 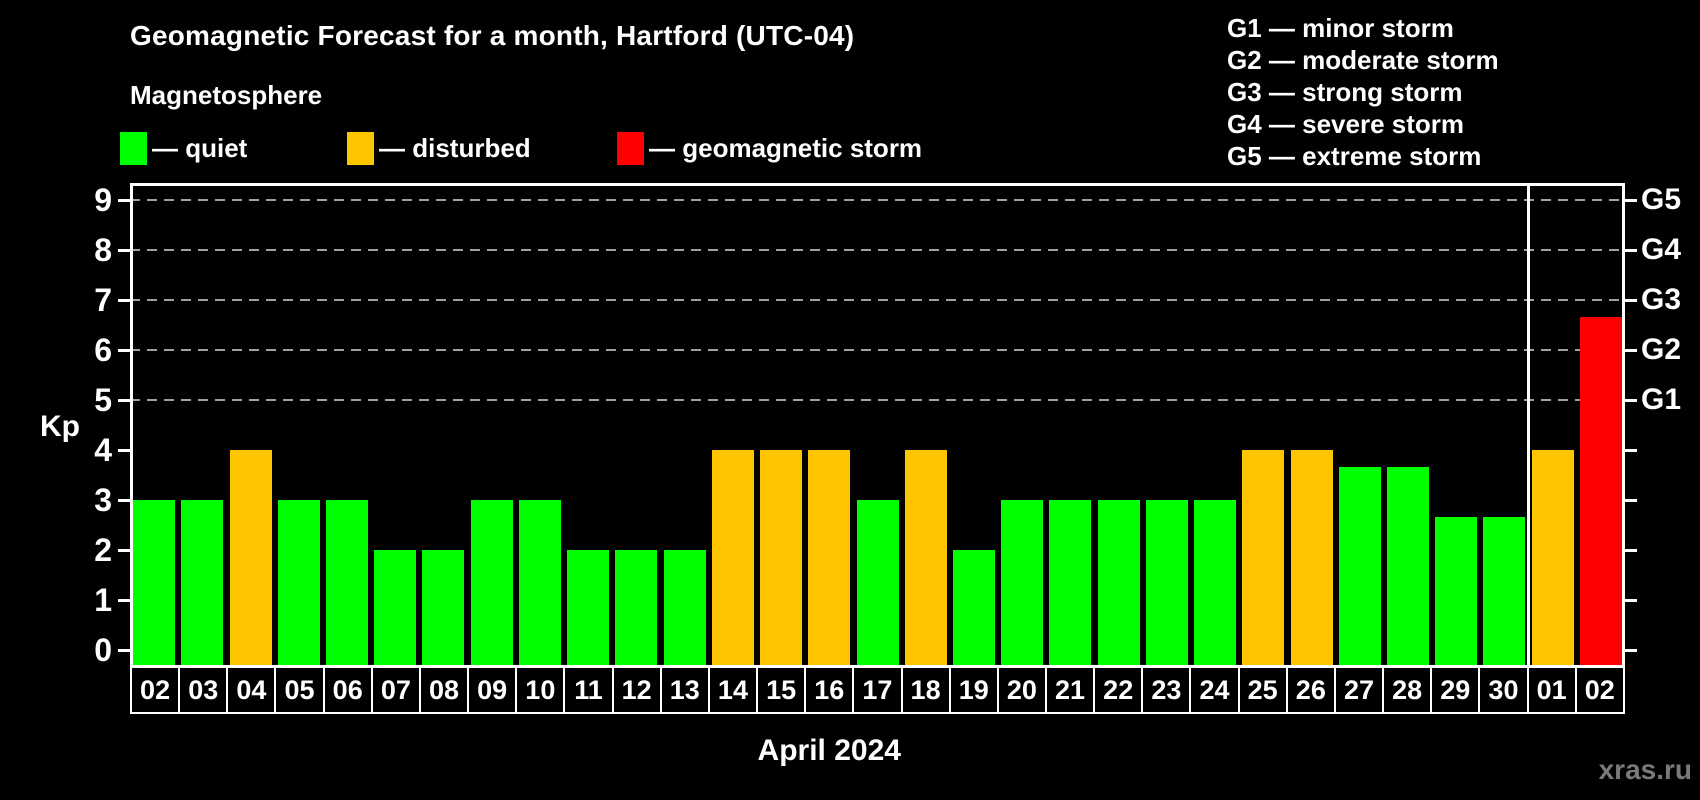 I want to click on g-level-label-G4: G4, so click(x=1661, y=249).